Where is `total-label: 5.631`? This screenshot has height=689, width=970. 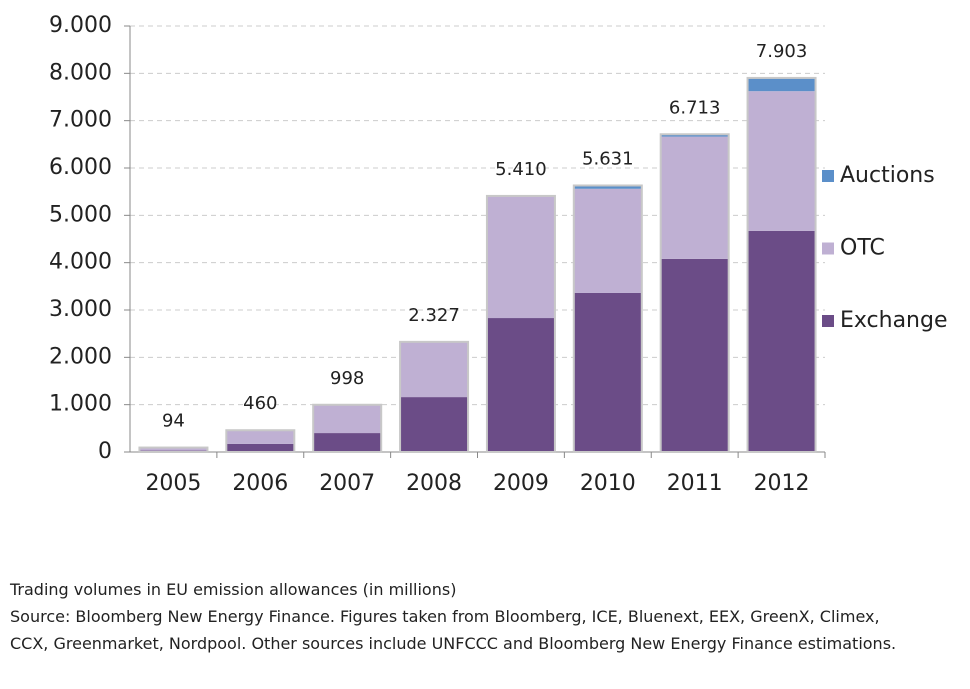 total-label: 5.631 is located at coordinates (608, 158).